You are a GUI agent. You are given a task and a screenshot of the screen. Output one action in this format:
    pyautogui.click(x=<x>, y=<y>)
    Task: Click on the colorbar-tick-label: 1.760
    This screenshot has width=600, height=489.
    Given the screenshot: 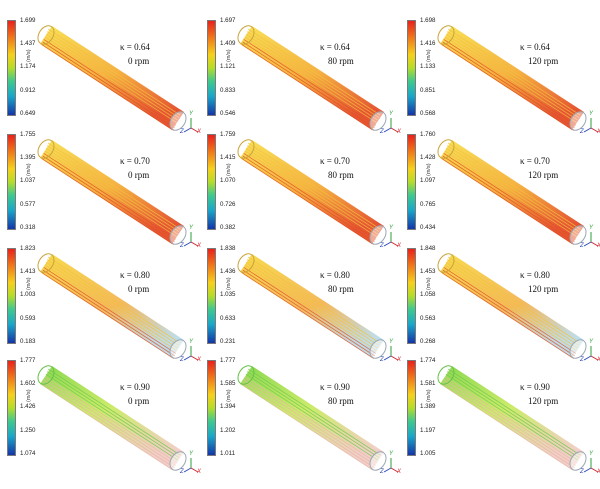 What is the action you would take?
    pyautogui.click(x=428, y=134)
    